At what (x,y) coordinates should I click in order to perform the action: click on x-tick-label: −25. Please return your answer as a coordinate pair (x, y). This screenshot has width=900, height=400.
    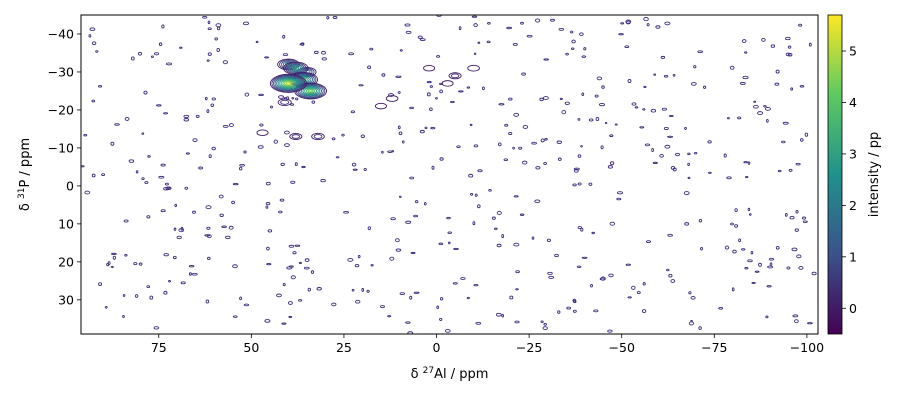
    Looking at the image, I should click on (529, 347).